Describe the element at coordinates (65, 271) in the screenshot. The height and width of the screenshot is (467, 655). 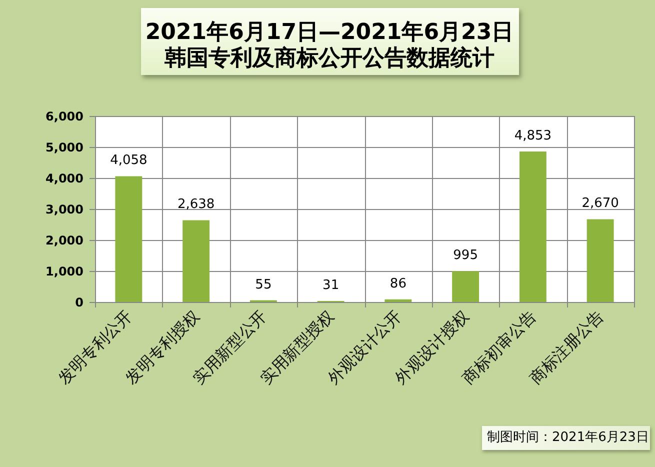
I see `y-tick-label: 1,000` at that location.